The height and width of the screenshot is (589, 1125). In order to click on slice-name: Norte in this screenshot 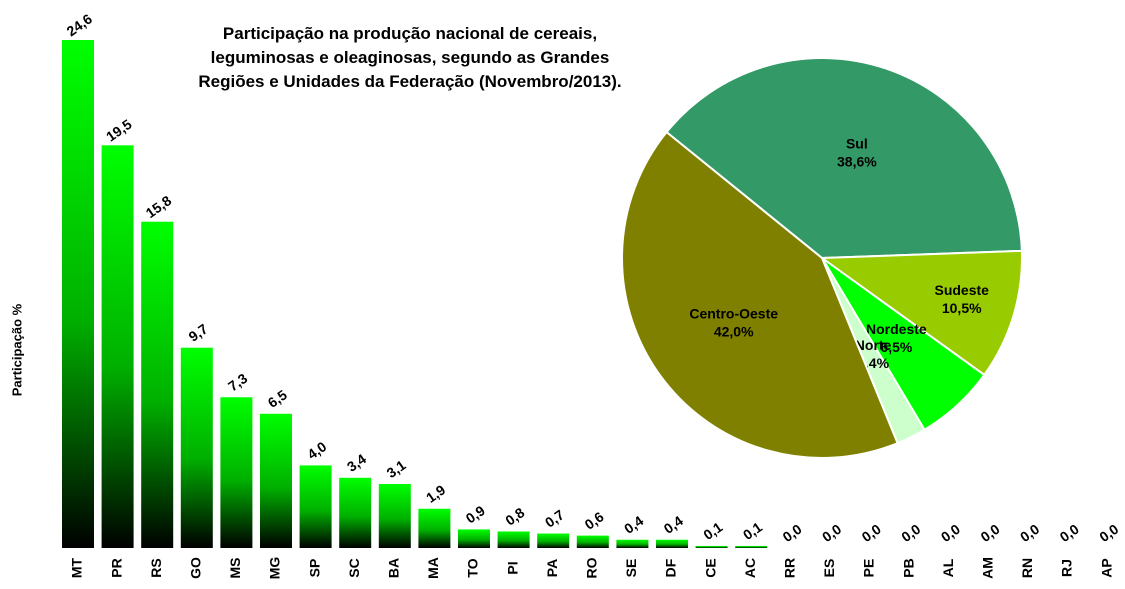, I will do `click(873, 345)`.